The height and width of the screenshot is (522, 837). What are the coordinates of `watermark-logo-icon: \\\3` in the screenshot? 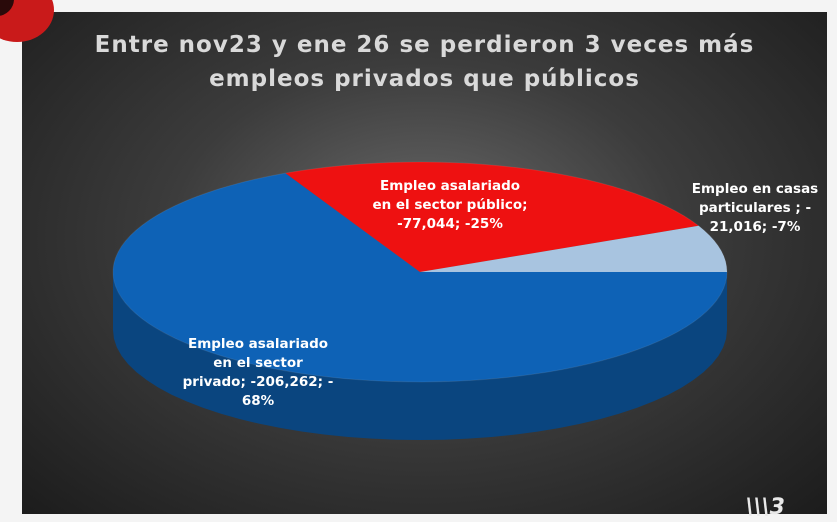 It's located at (765, 507).